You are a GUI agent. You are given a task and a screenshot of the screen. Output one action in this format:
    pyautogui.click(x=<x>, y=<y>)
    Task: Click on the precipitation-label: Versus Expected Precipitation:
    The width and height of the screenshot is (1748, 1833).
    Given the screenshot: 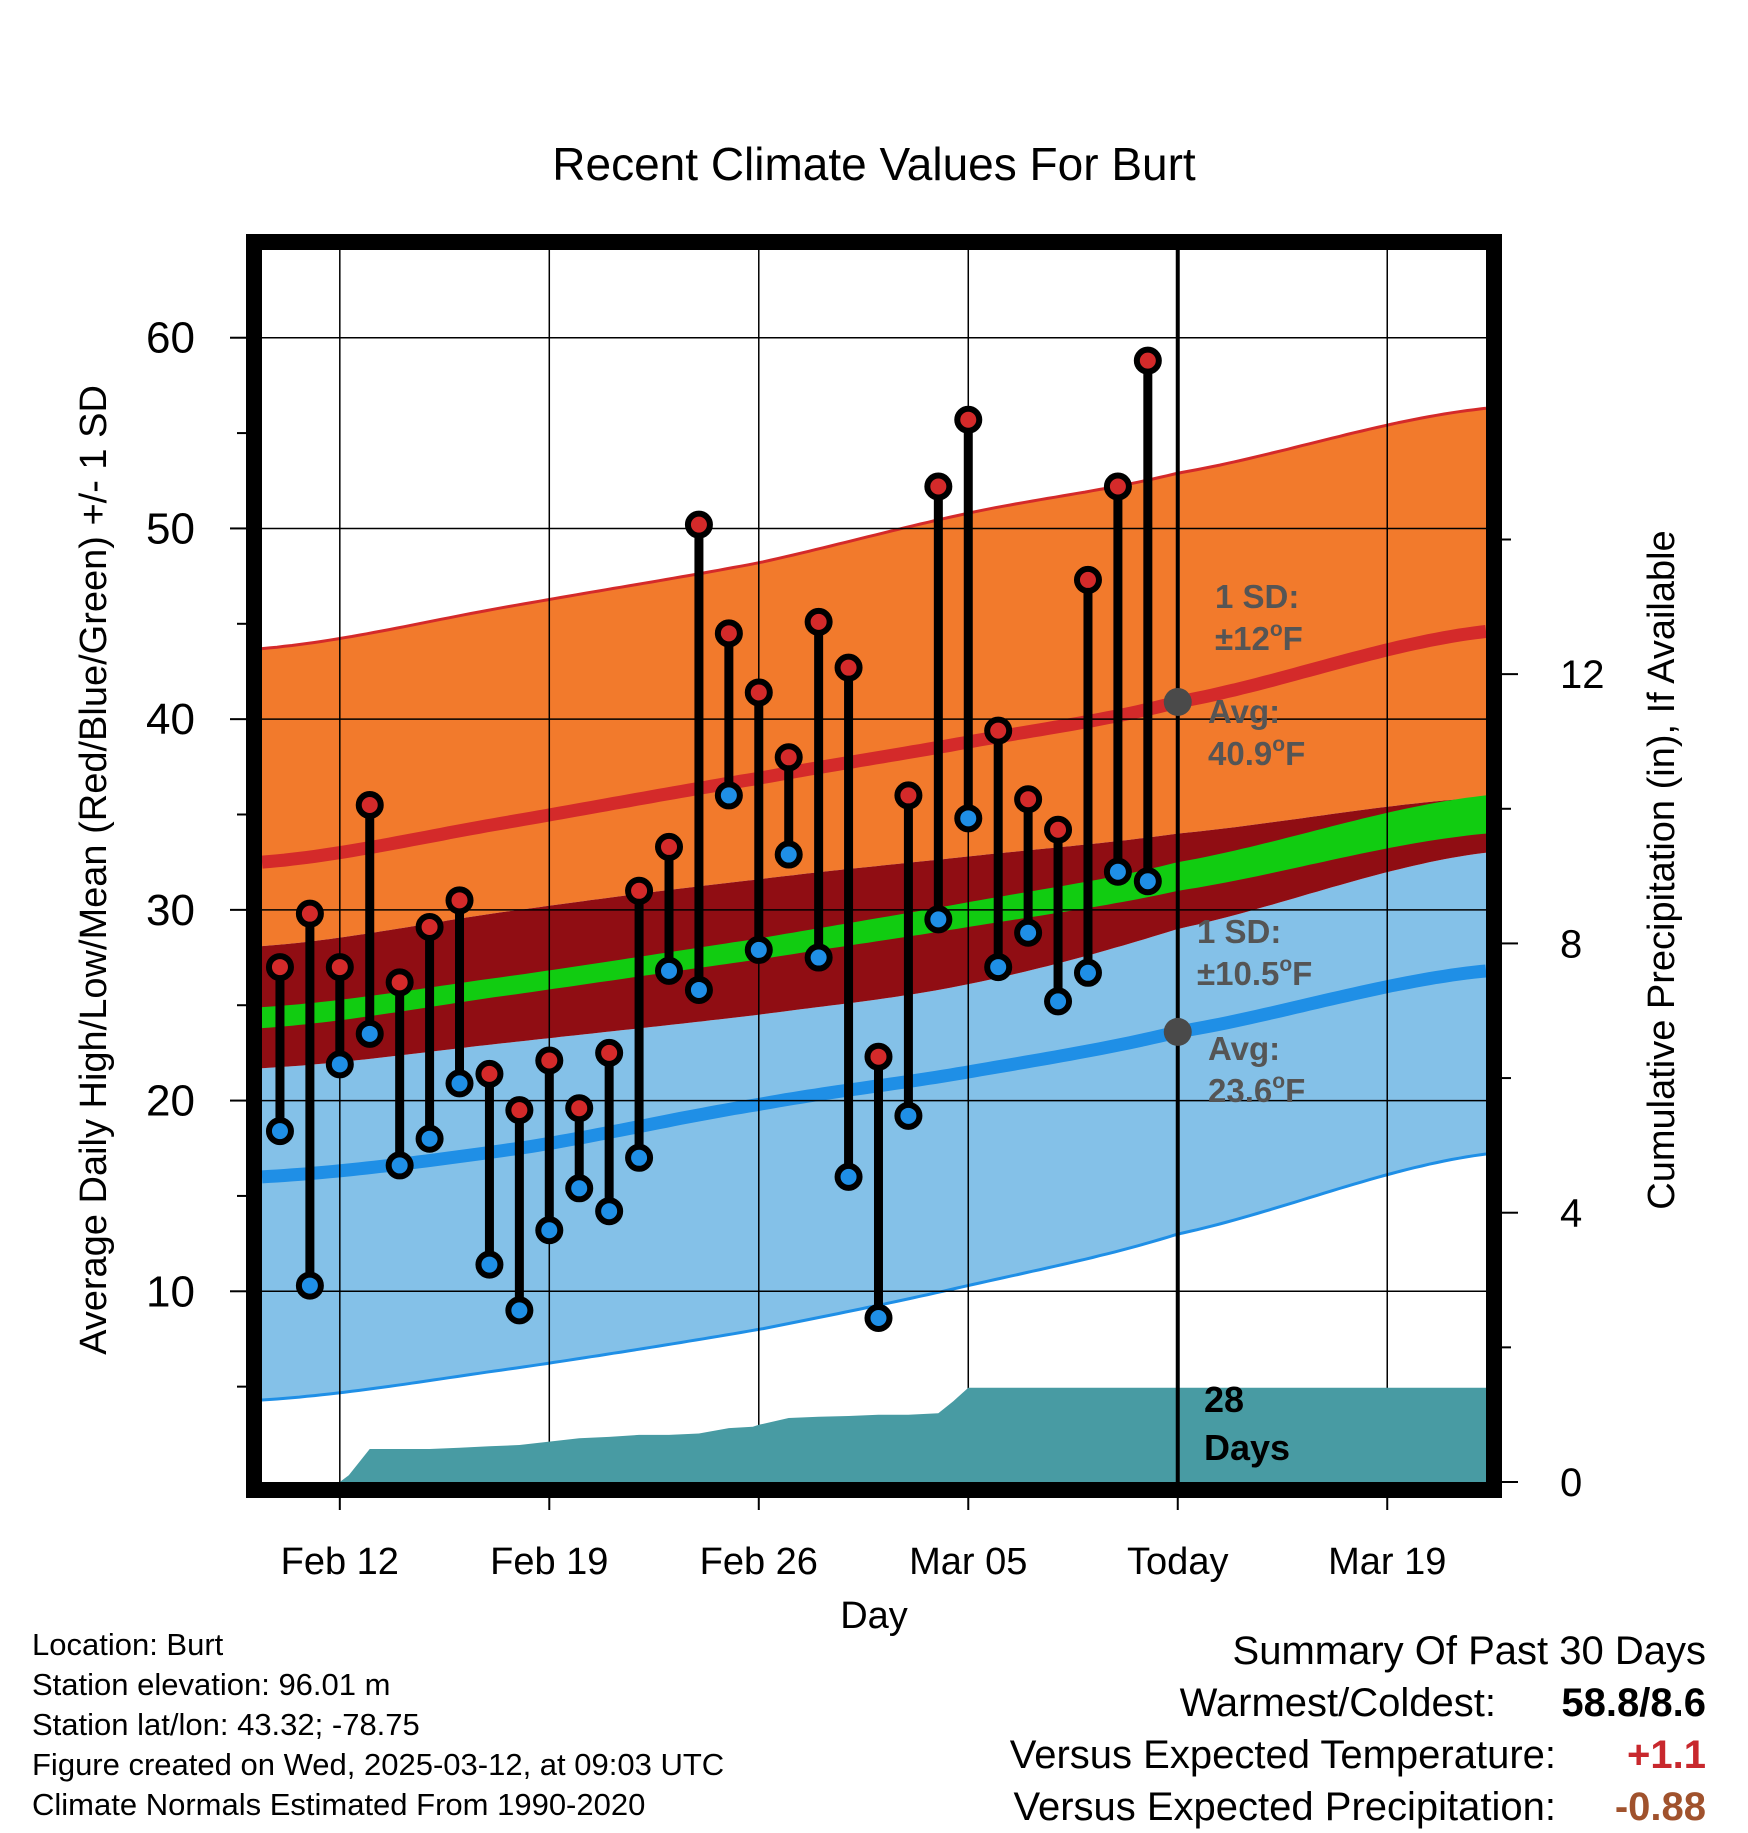 What is the action you would take?
    pyautogui.click(x=1284, y=1807)
    